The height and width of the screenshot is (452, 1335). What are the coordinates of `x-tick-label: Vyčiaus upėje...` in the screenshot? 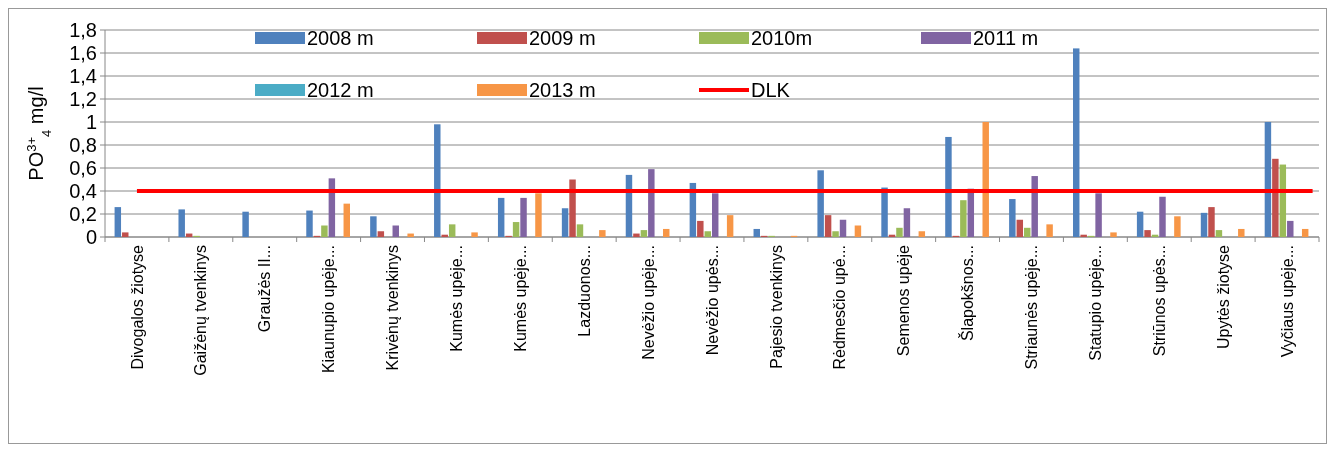 It's located at (1287, 301).